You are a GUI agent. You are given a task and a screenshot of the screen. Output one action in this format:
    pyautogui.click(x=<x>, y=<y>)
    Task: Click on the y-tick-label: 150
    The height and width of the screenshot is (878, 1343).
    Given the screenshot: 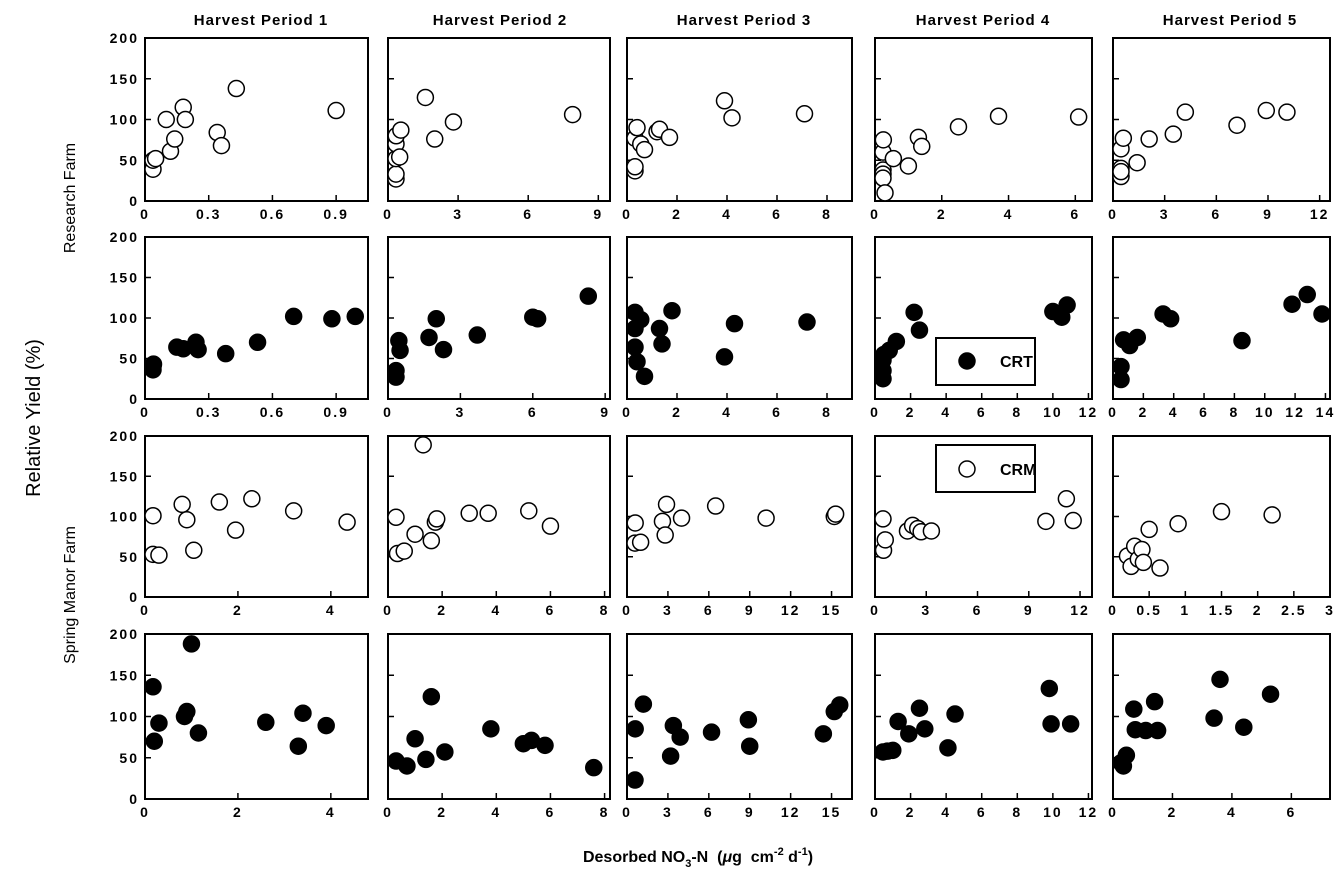 What is the action you would take?
    pyautogui.click(x=124, y=476)
    